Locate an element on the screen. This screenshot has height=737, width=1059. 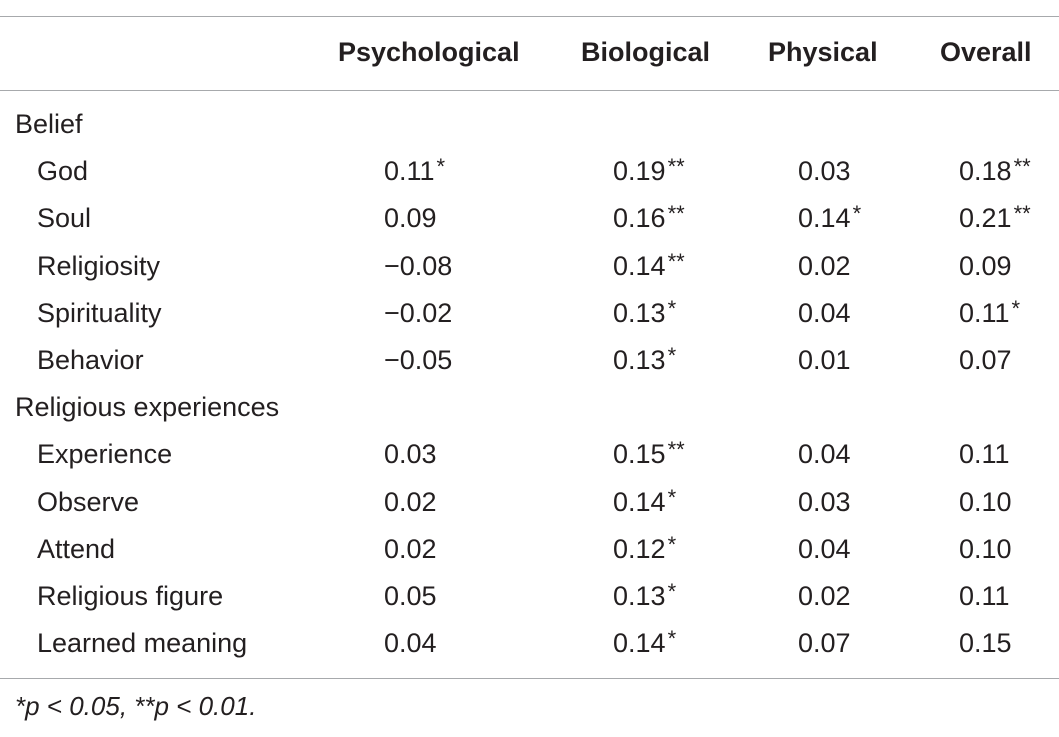
value-cell: −0.05 is located at coordinates (419, 360).